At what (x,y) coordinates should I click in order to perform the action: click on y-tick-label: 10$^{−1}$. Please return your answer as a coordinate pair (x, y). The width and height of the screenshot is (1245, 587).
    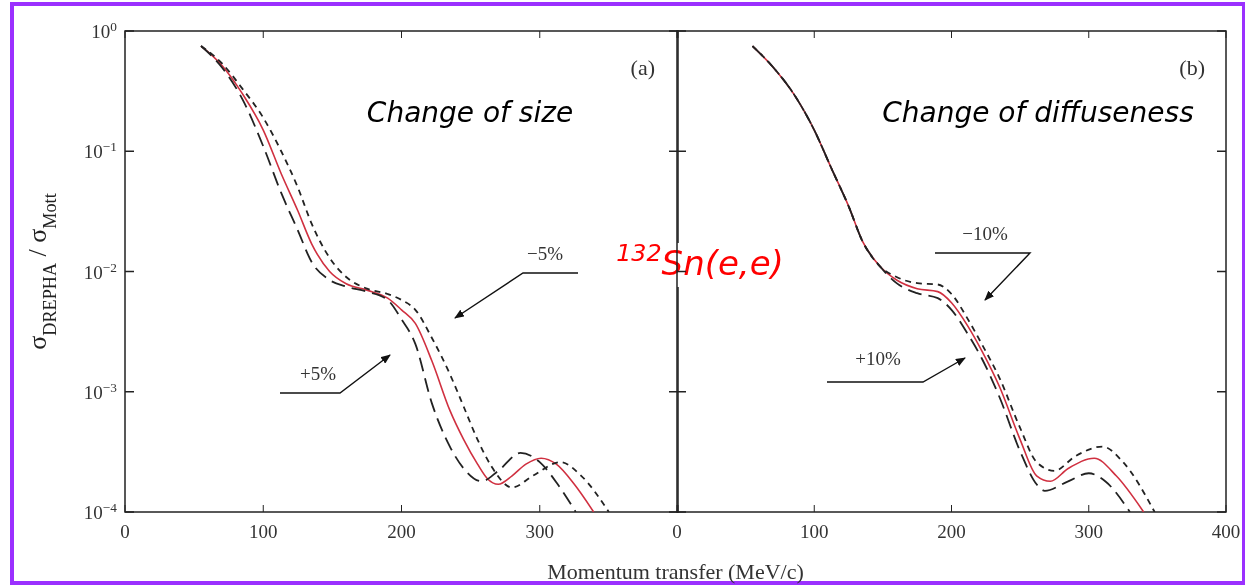
    Looking at the image, I should click on (100, 150).